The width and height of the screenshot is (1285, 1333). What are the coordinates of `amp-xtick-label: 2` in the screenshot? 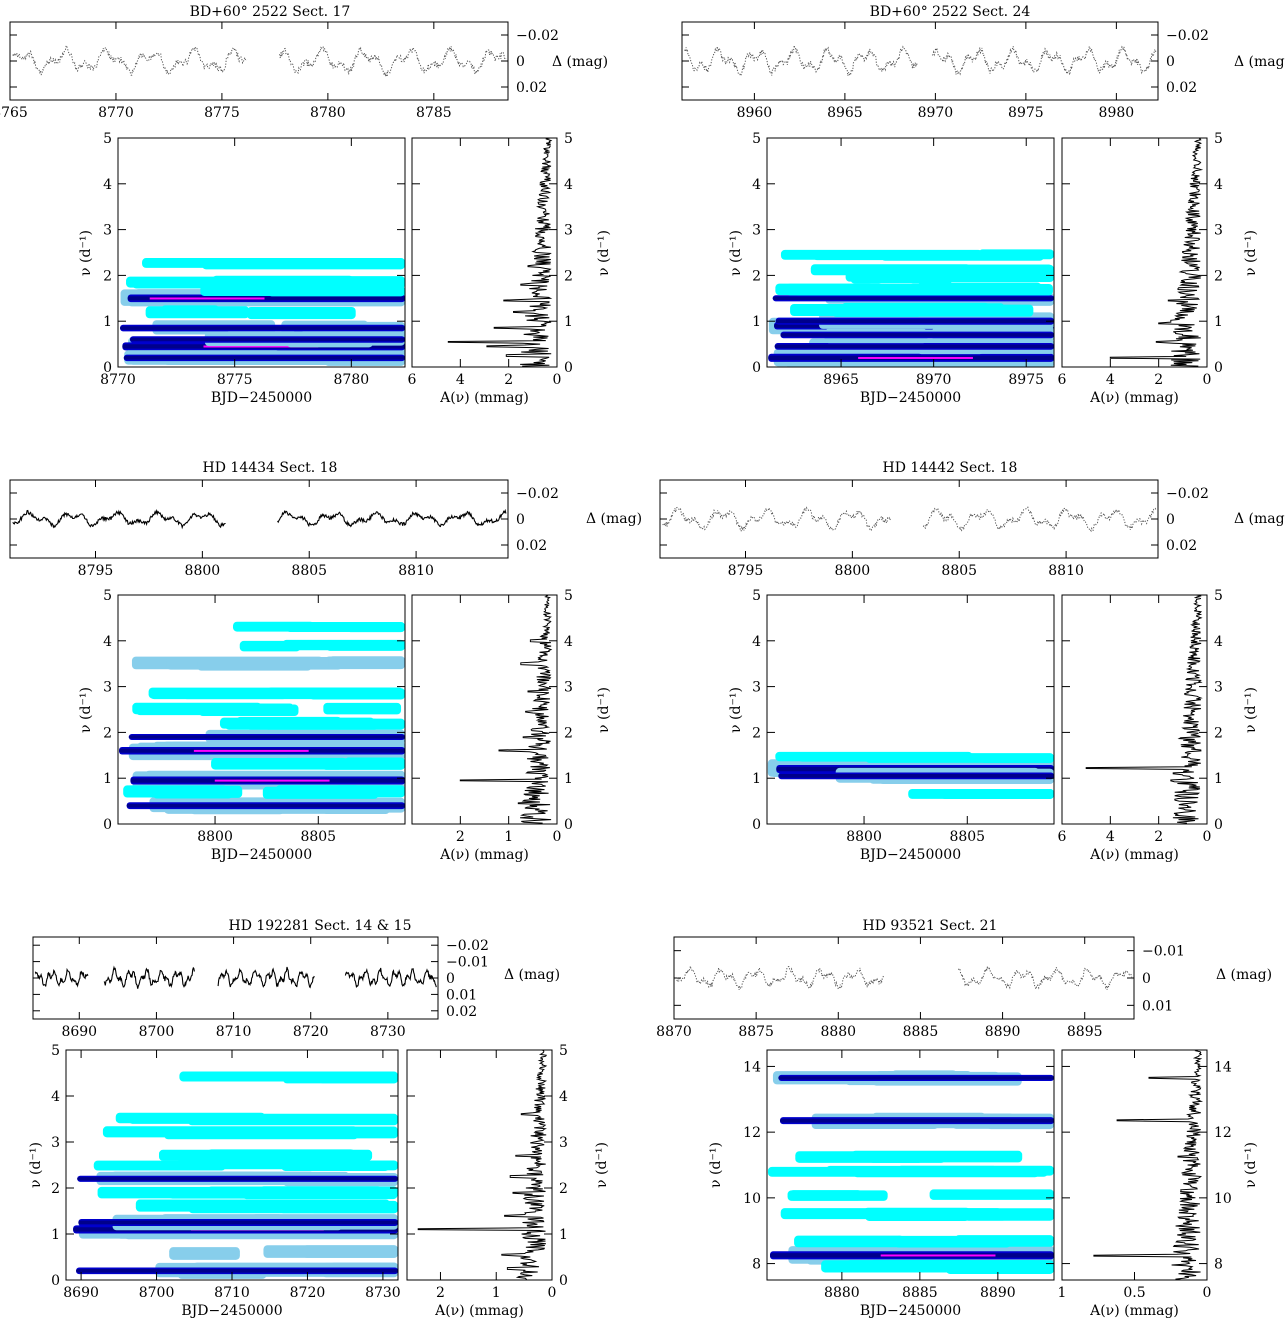 It's located at (1158, 837).